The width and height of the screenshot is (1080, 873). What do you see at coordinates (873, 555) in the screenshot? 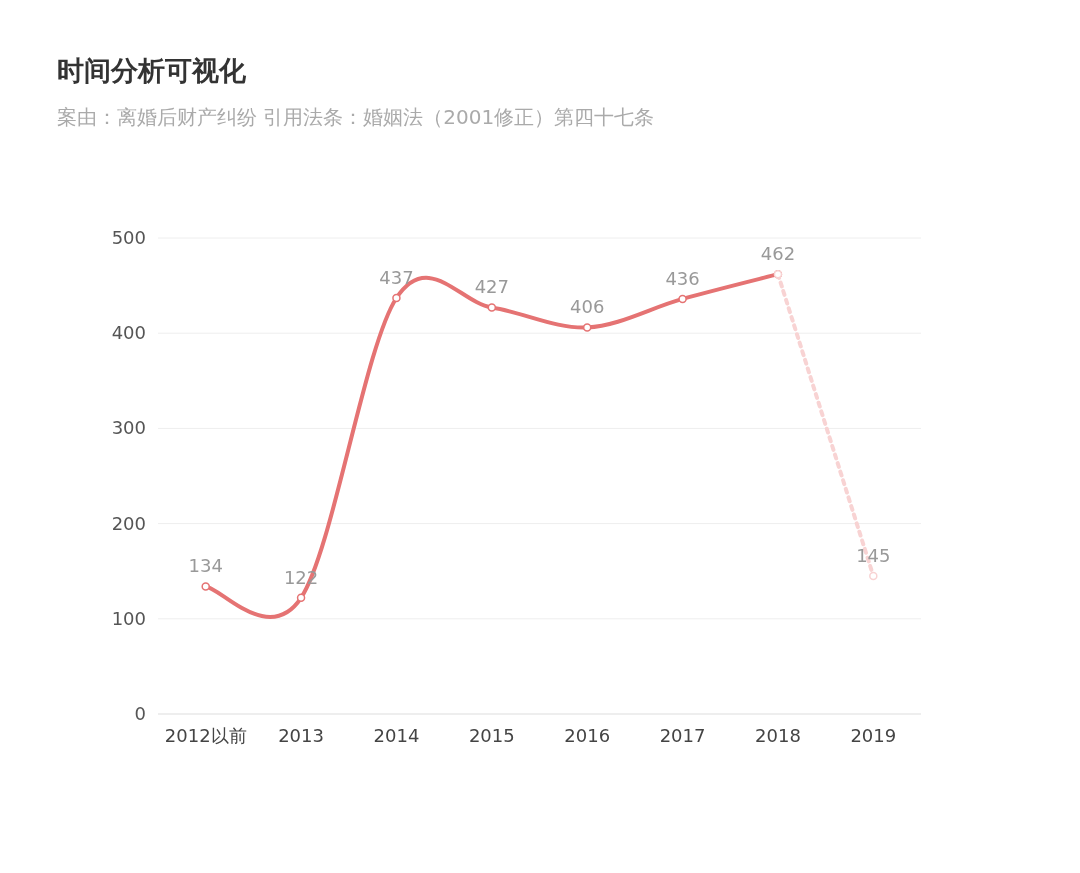
I see `data-label: 145` at bounding box center [873, 555].